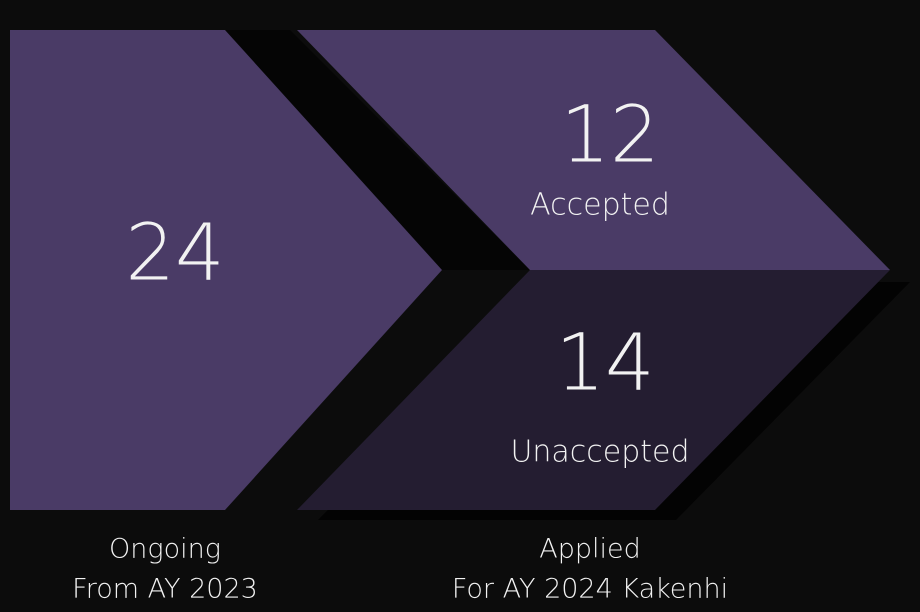 This screenshot has width=920, height=612. I want to click on caption: For AY 2024 Kakenhi, so click(590, 589).